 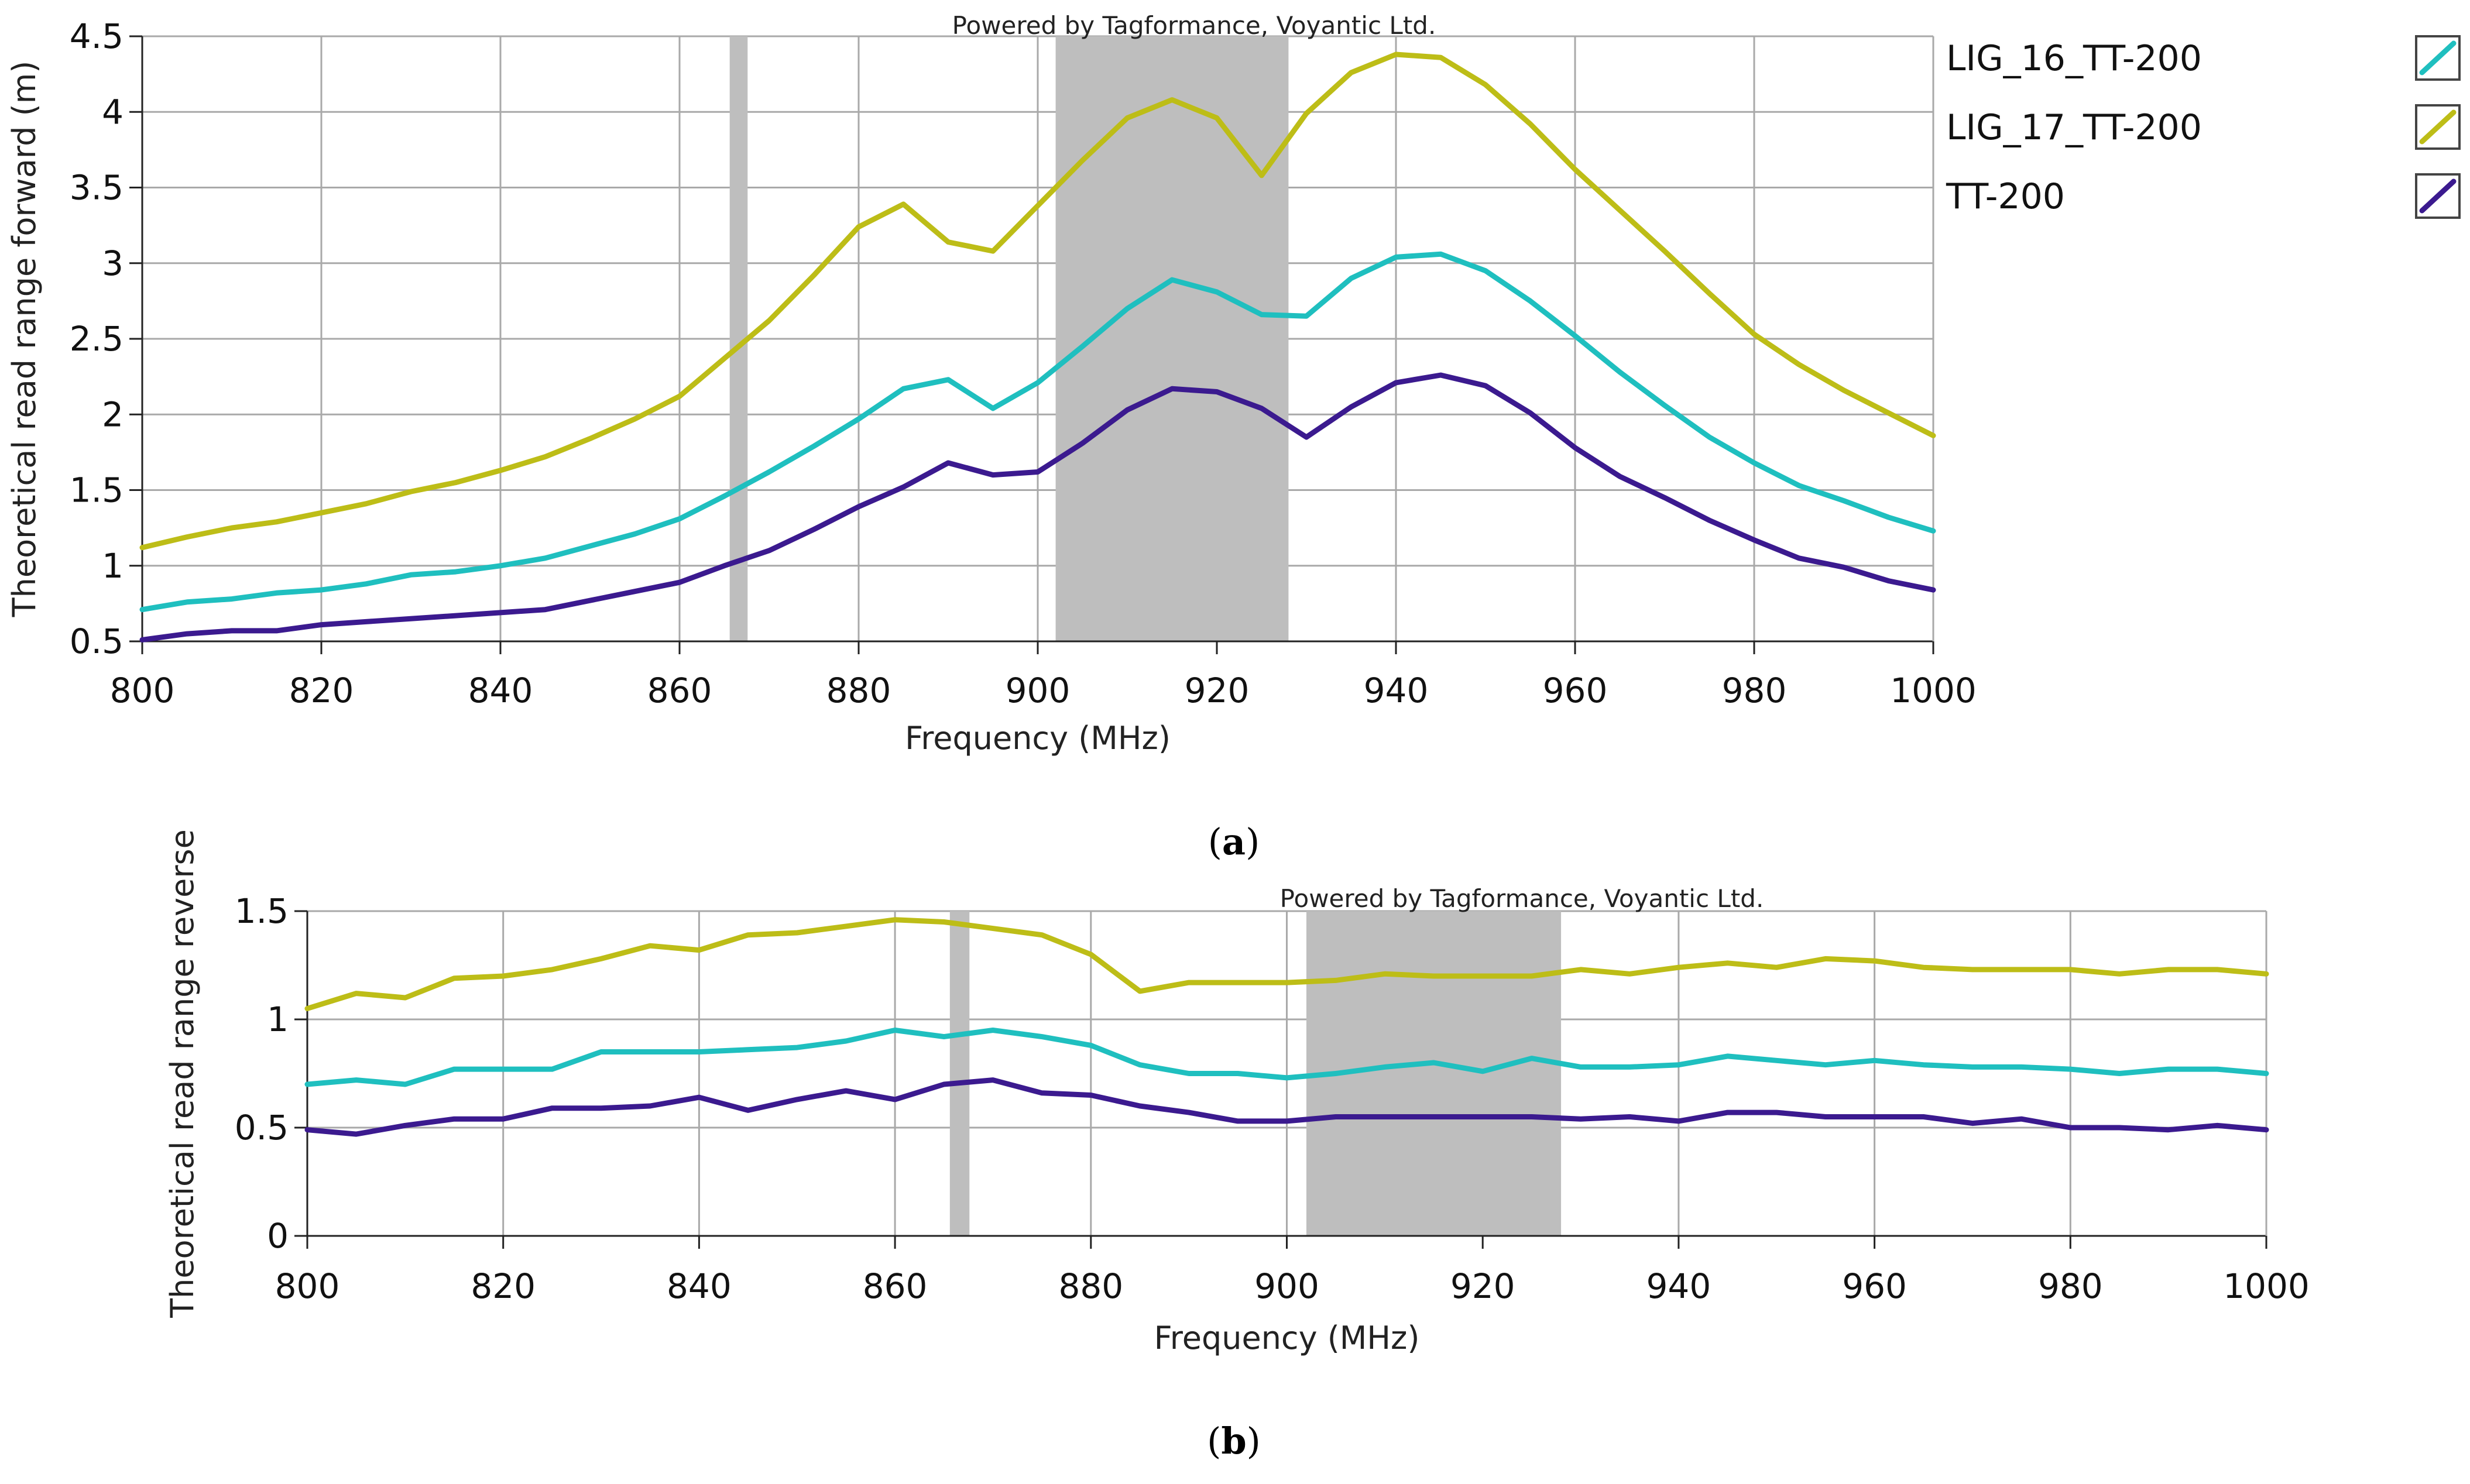 What do you see at coordinates (113, 112) in the screenshot?
I see `y-tick-label: 4` at bounding box center [113, 112].